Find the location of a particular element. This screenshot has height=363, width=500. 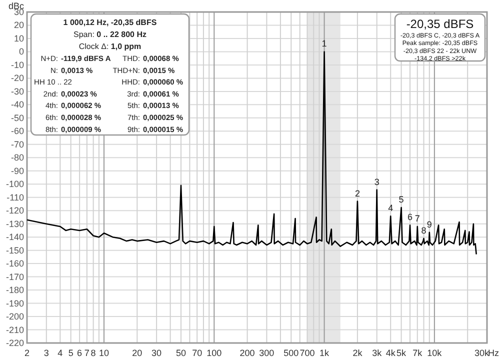

y-tick-label: -80 is located at coordinates (17, 157).